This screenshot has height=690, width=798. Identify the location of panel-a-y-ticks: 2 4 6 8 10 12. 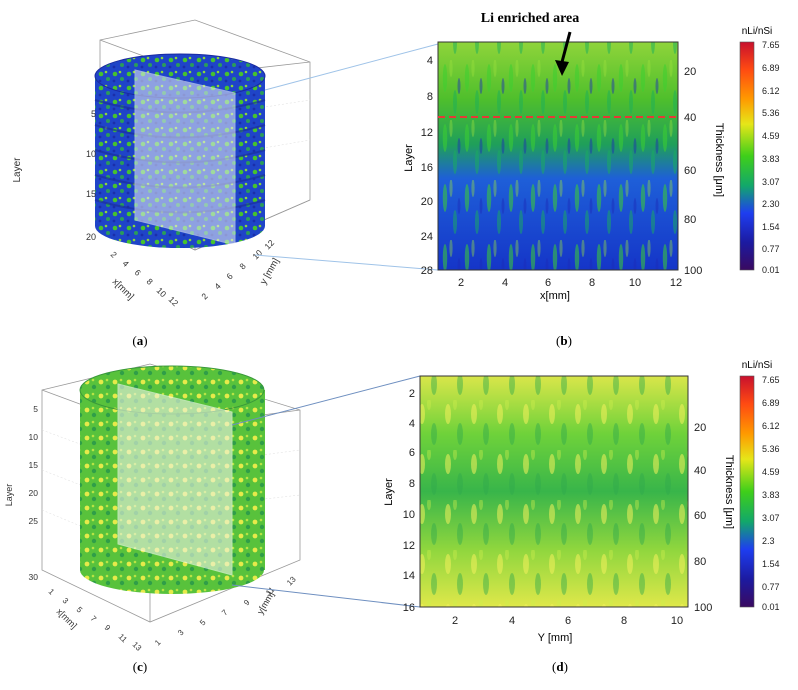
(237, 269).